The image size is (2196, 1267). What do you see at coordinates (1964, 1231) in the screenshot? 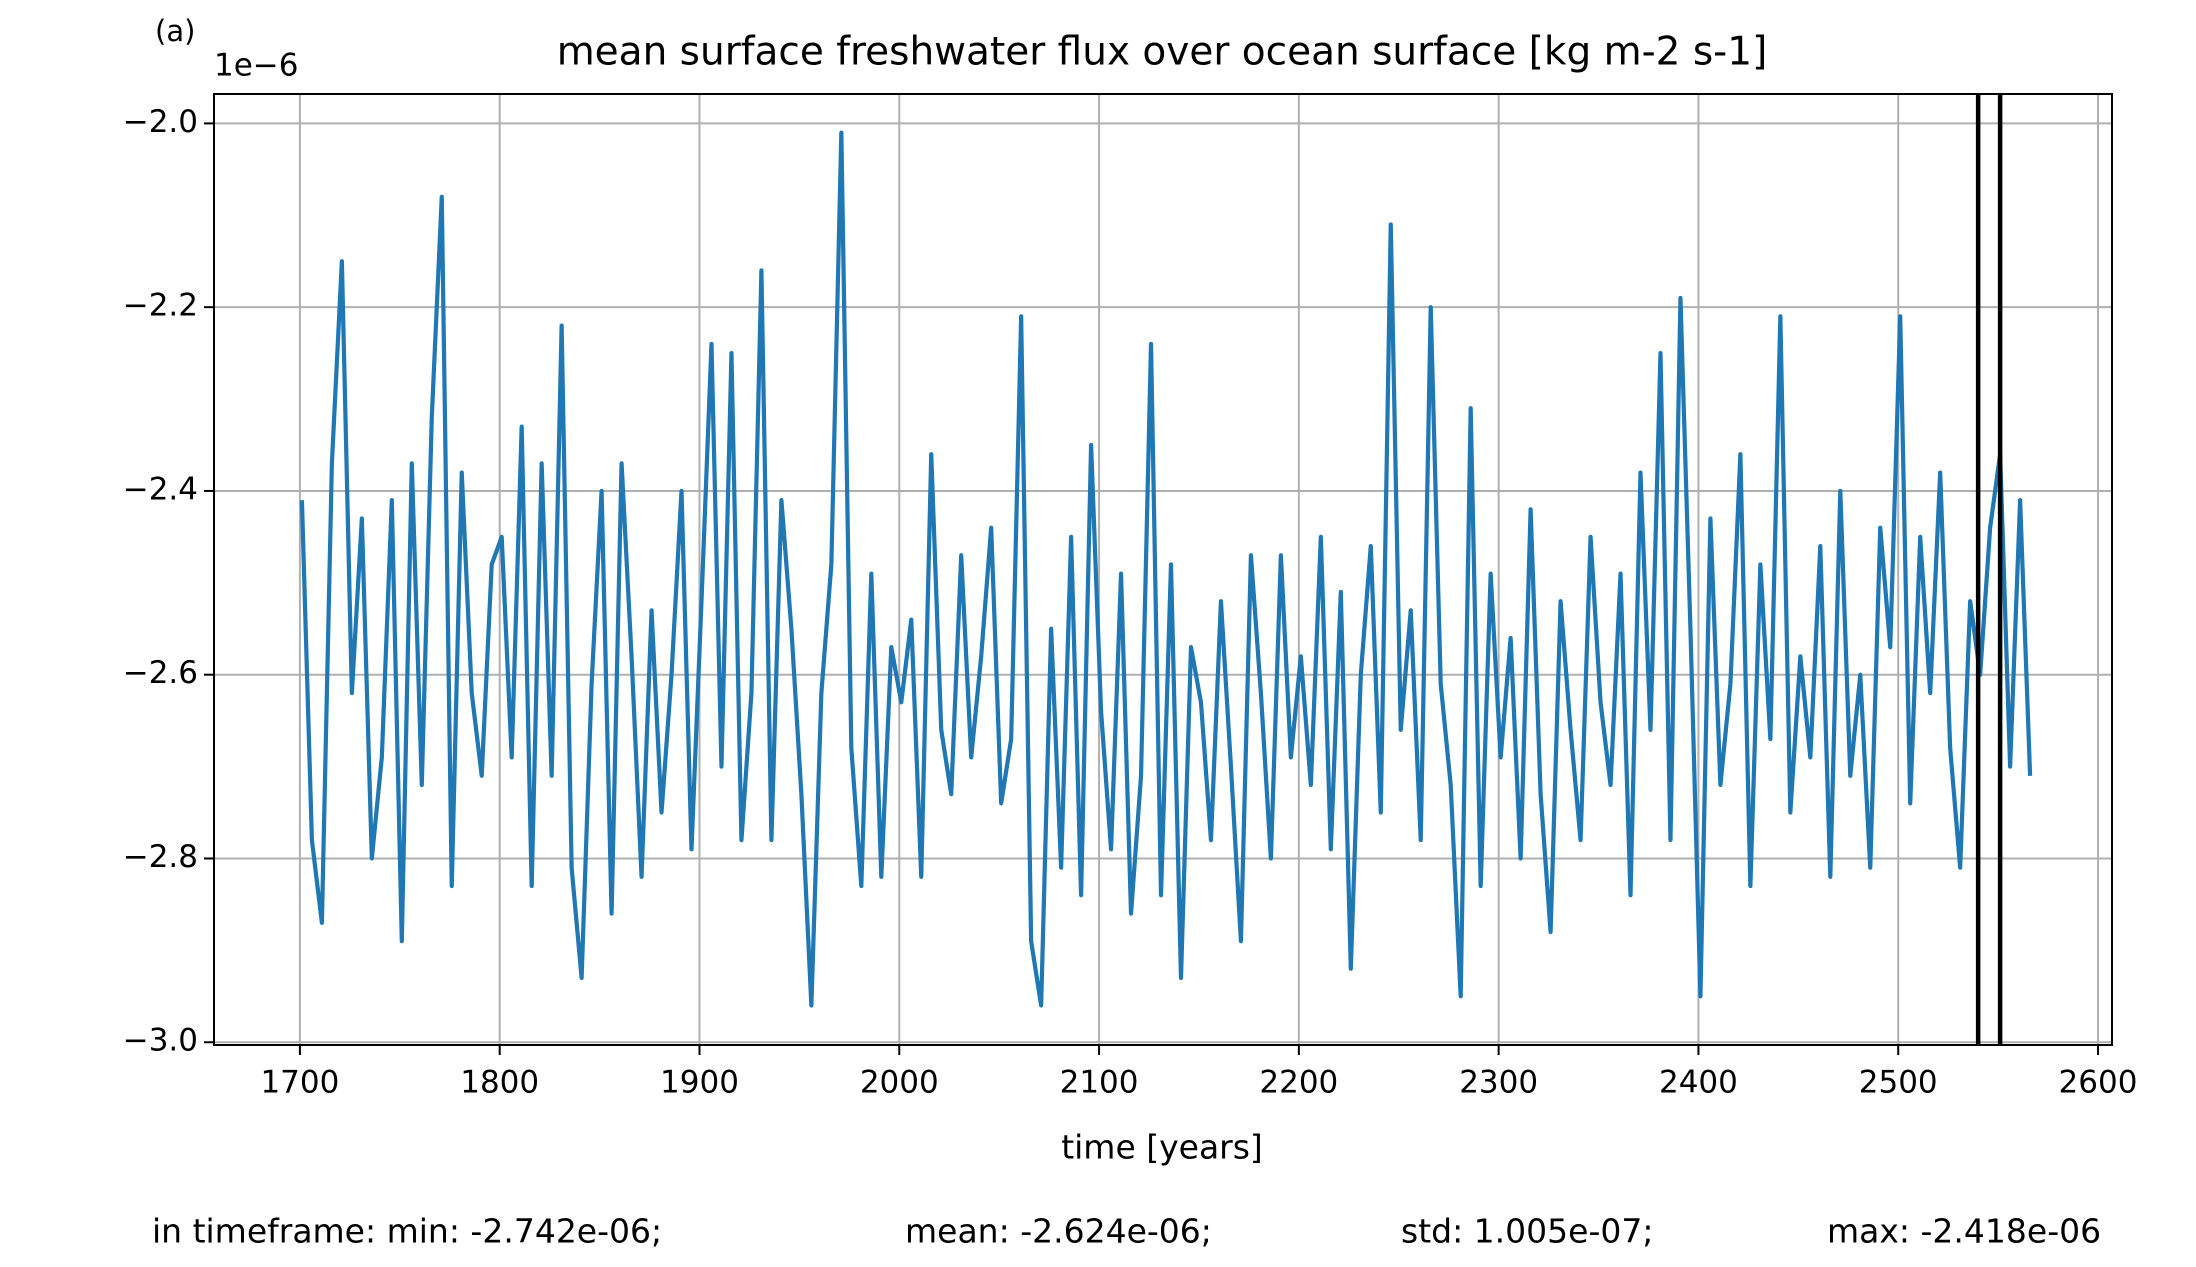
I see `stat-text: max: -2.418e-06` at bounding box center [1964, 1231].